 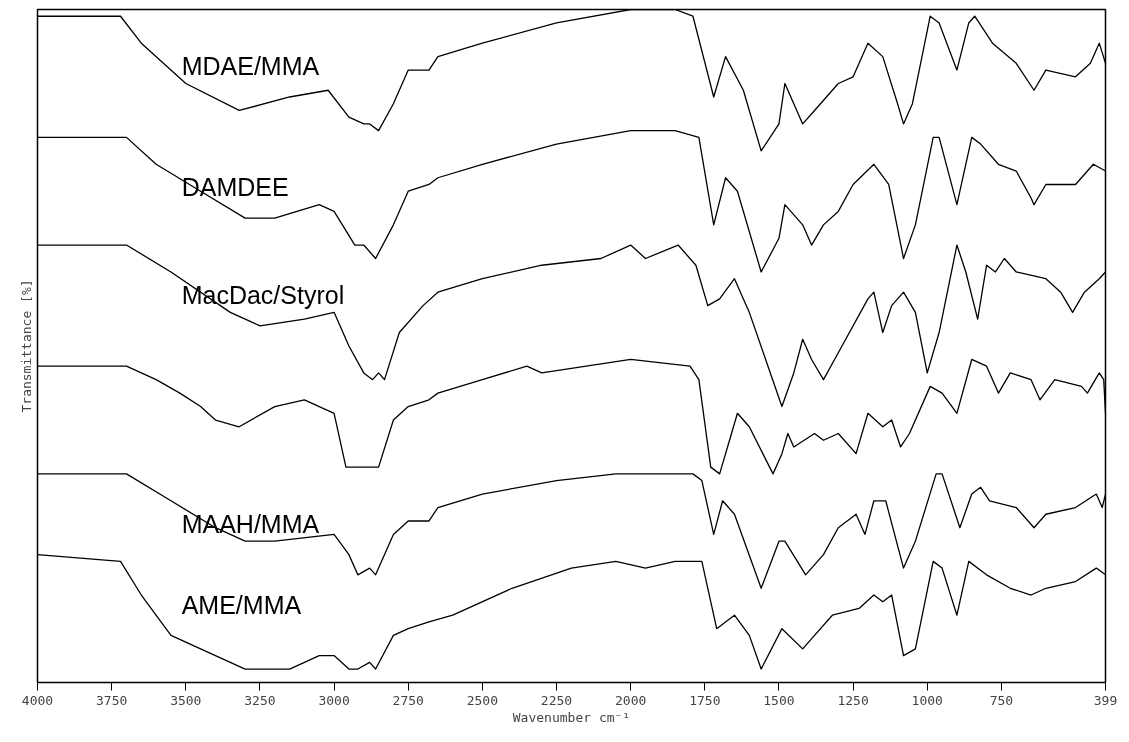 What do you see at coordinates (334, 700) in the screenshot?
I see `x-tick-label: 3000` at bounding box center [334, 700].